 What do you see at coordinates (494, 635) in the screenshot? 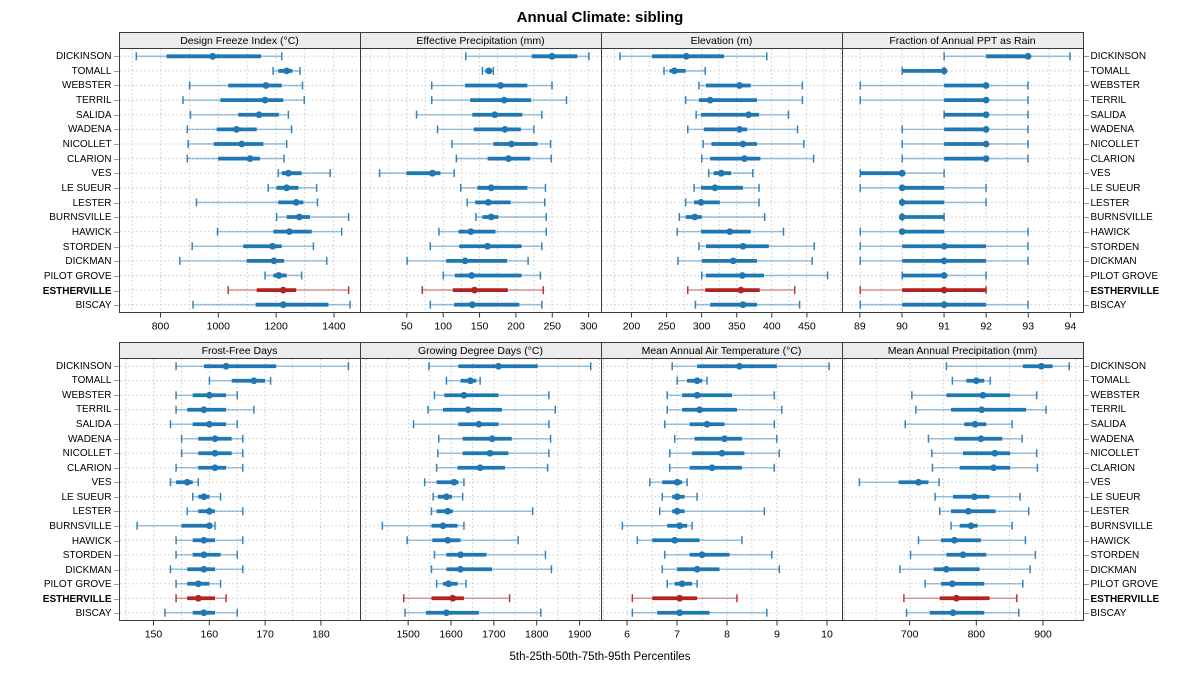
I see `axis-tick-label: 1700` at bounding box center [494, 635].